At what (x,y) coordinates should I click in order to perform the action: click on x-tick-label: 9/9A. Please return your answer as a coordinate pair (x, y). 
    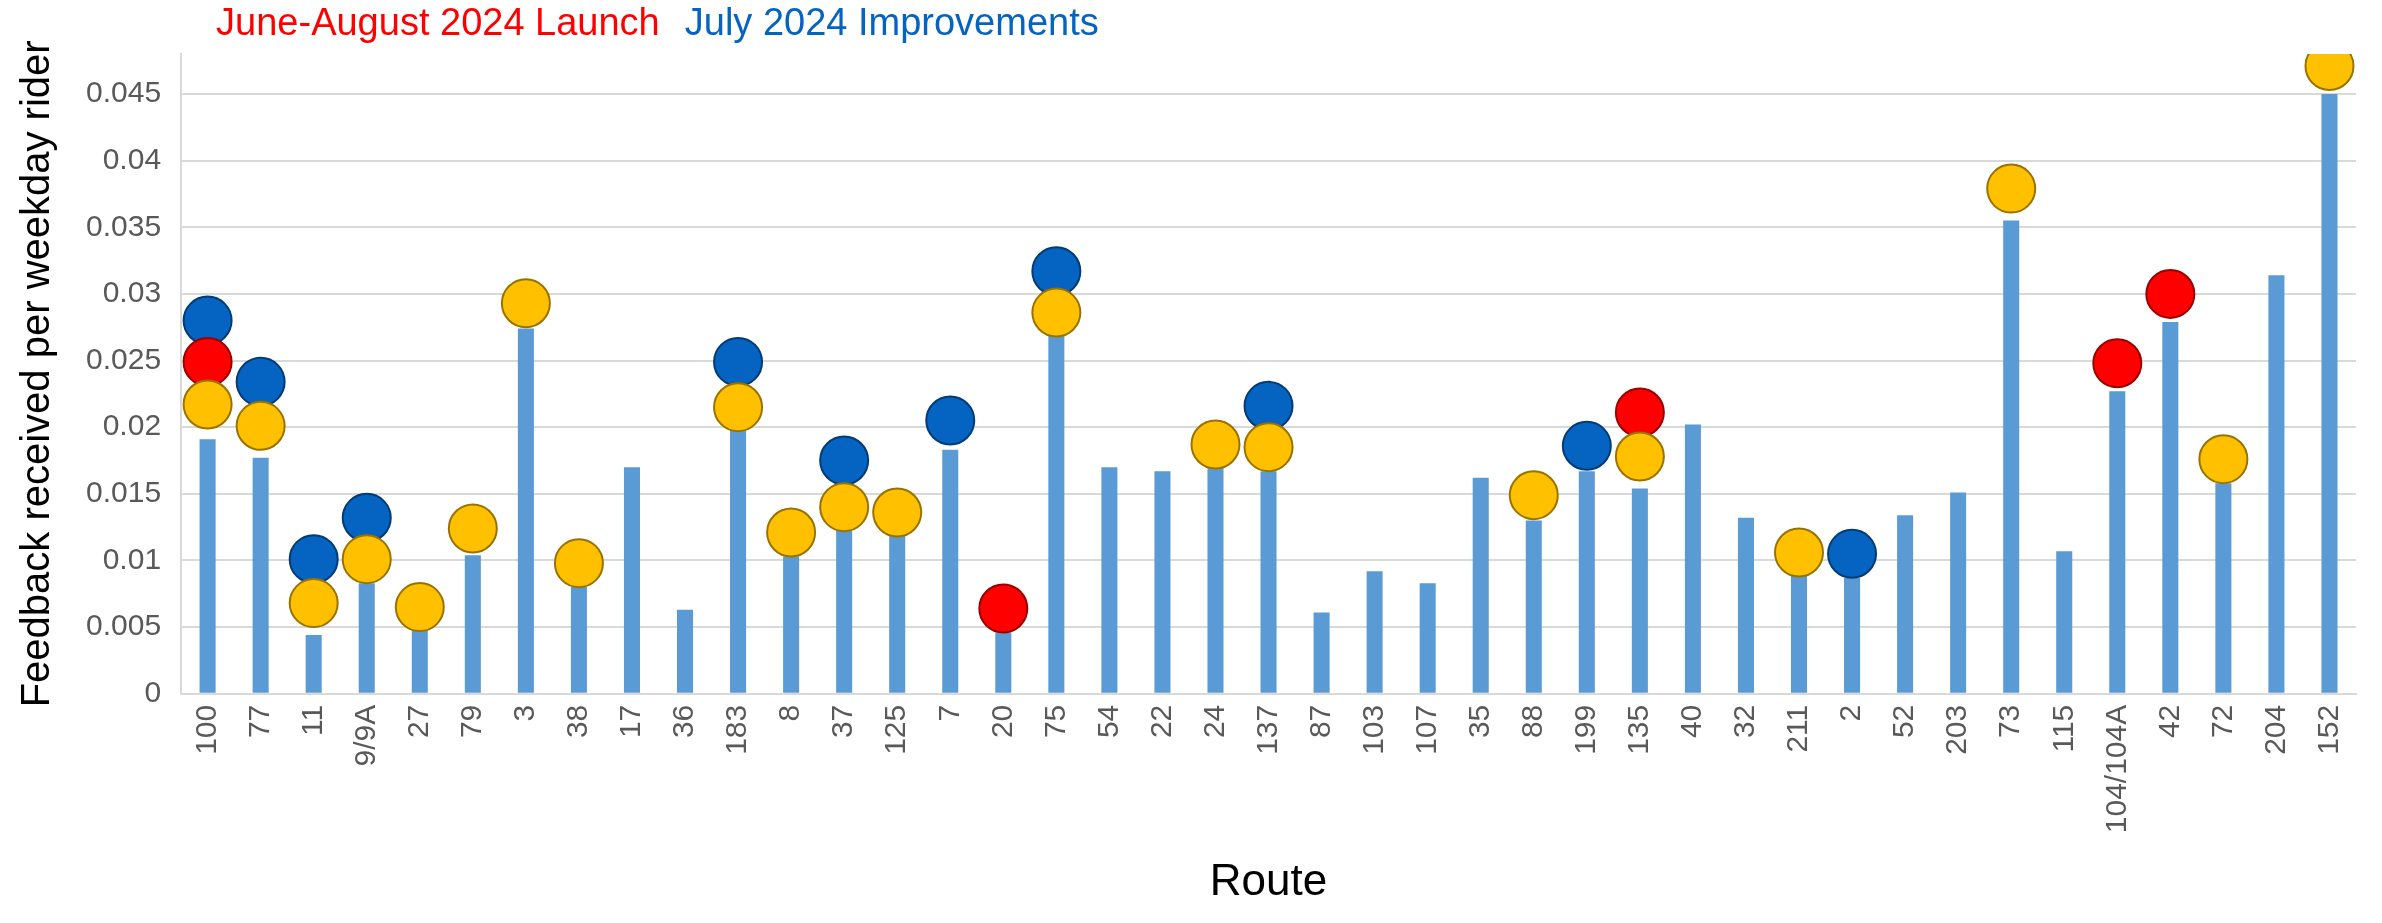
    Looking at the image, I should click on (364, 735).